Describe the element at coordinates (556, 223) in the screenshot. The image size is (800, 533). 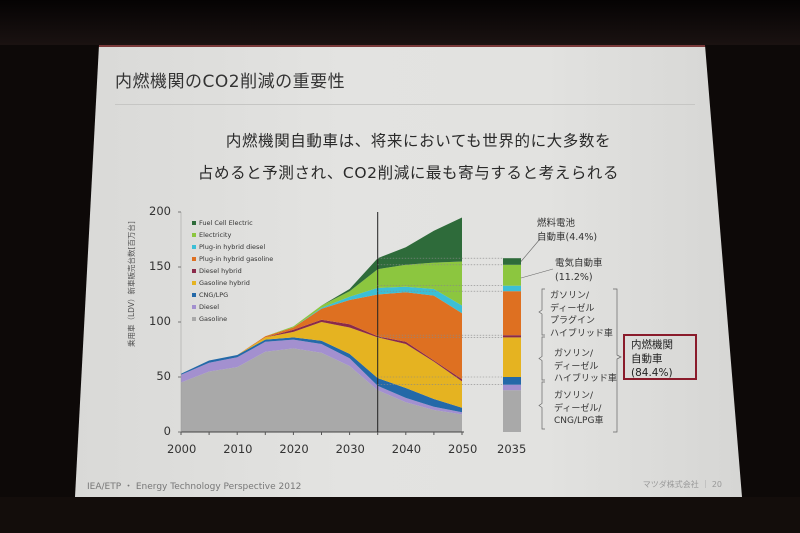
I see `annotation-text: 燃料電池` at that location.